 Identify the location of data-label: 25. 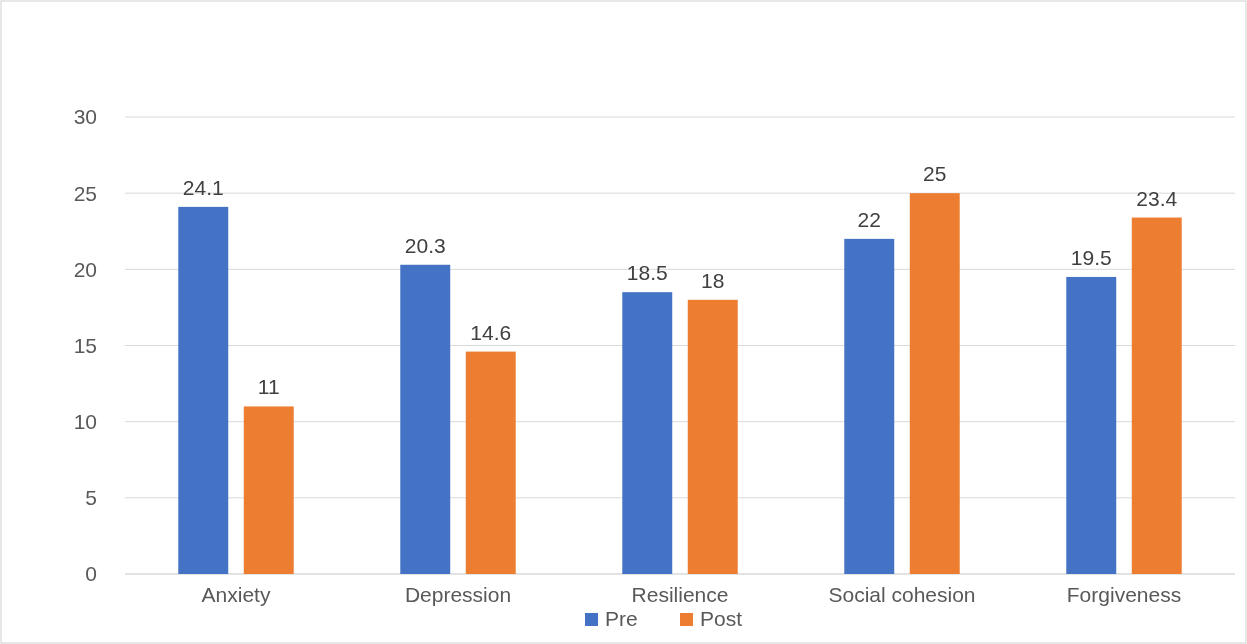
(935, 174).